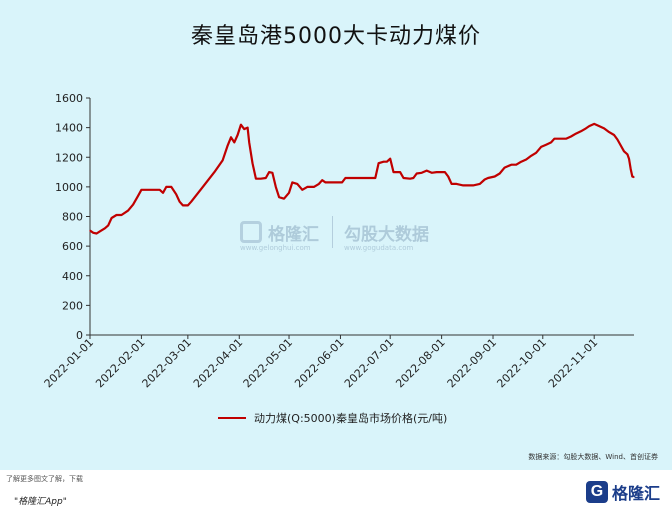  What do you see at coordinates (521, 363) in the screenshot?
I see `x-tick-label: 2022-10-01` at bounding box center [521, 363].